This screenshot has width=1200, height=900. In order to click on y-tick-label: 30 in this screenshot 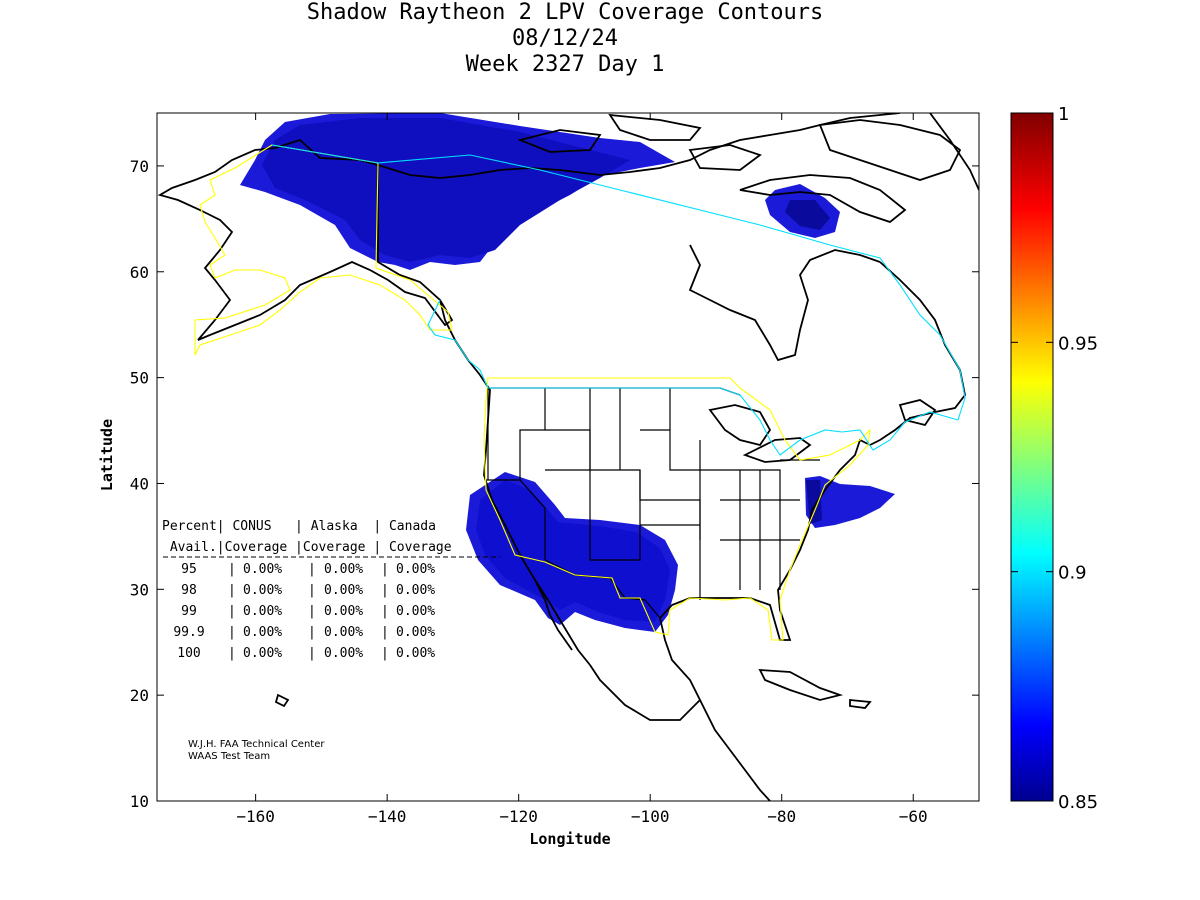, I will do `click(139, 589)`.